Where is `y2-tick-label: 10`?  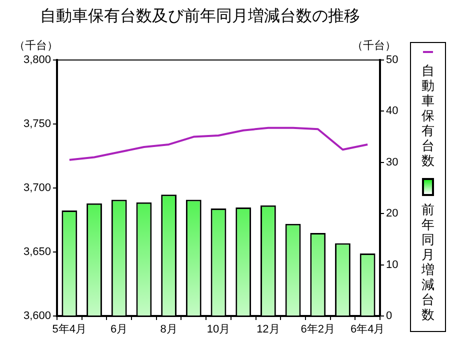 y2-tick-label: 10 is located at coordinates (392, 264).